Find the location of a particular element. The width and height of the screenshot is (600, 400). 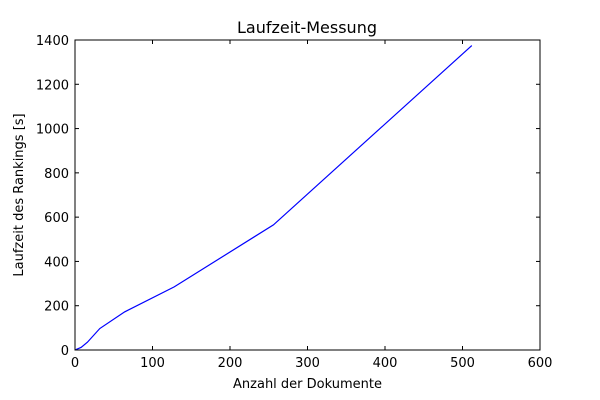

y-tick-label: 1400 is located at coordinates (52, 41).